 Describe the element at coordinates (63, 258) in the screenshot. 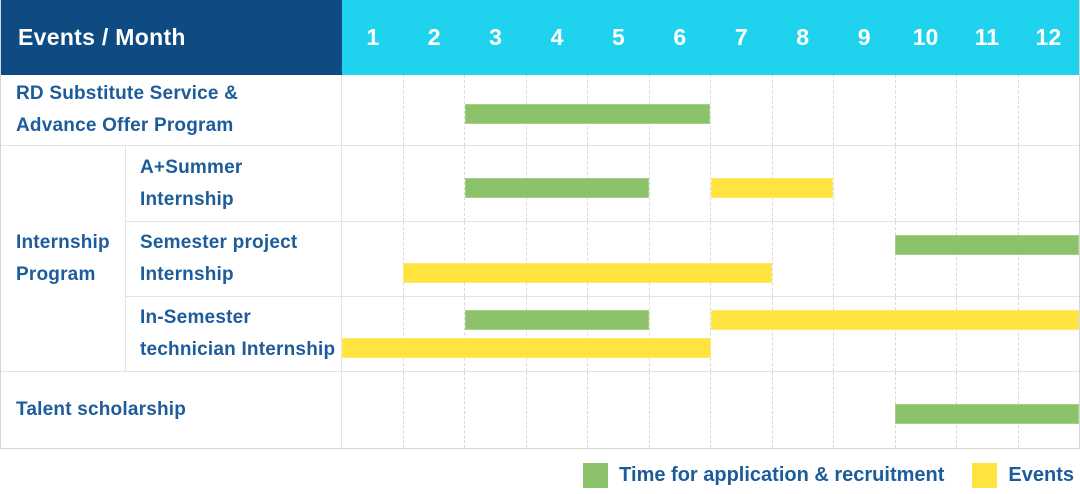

I see `group-label: Internship Program` at that location.